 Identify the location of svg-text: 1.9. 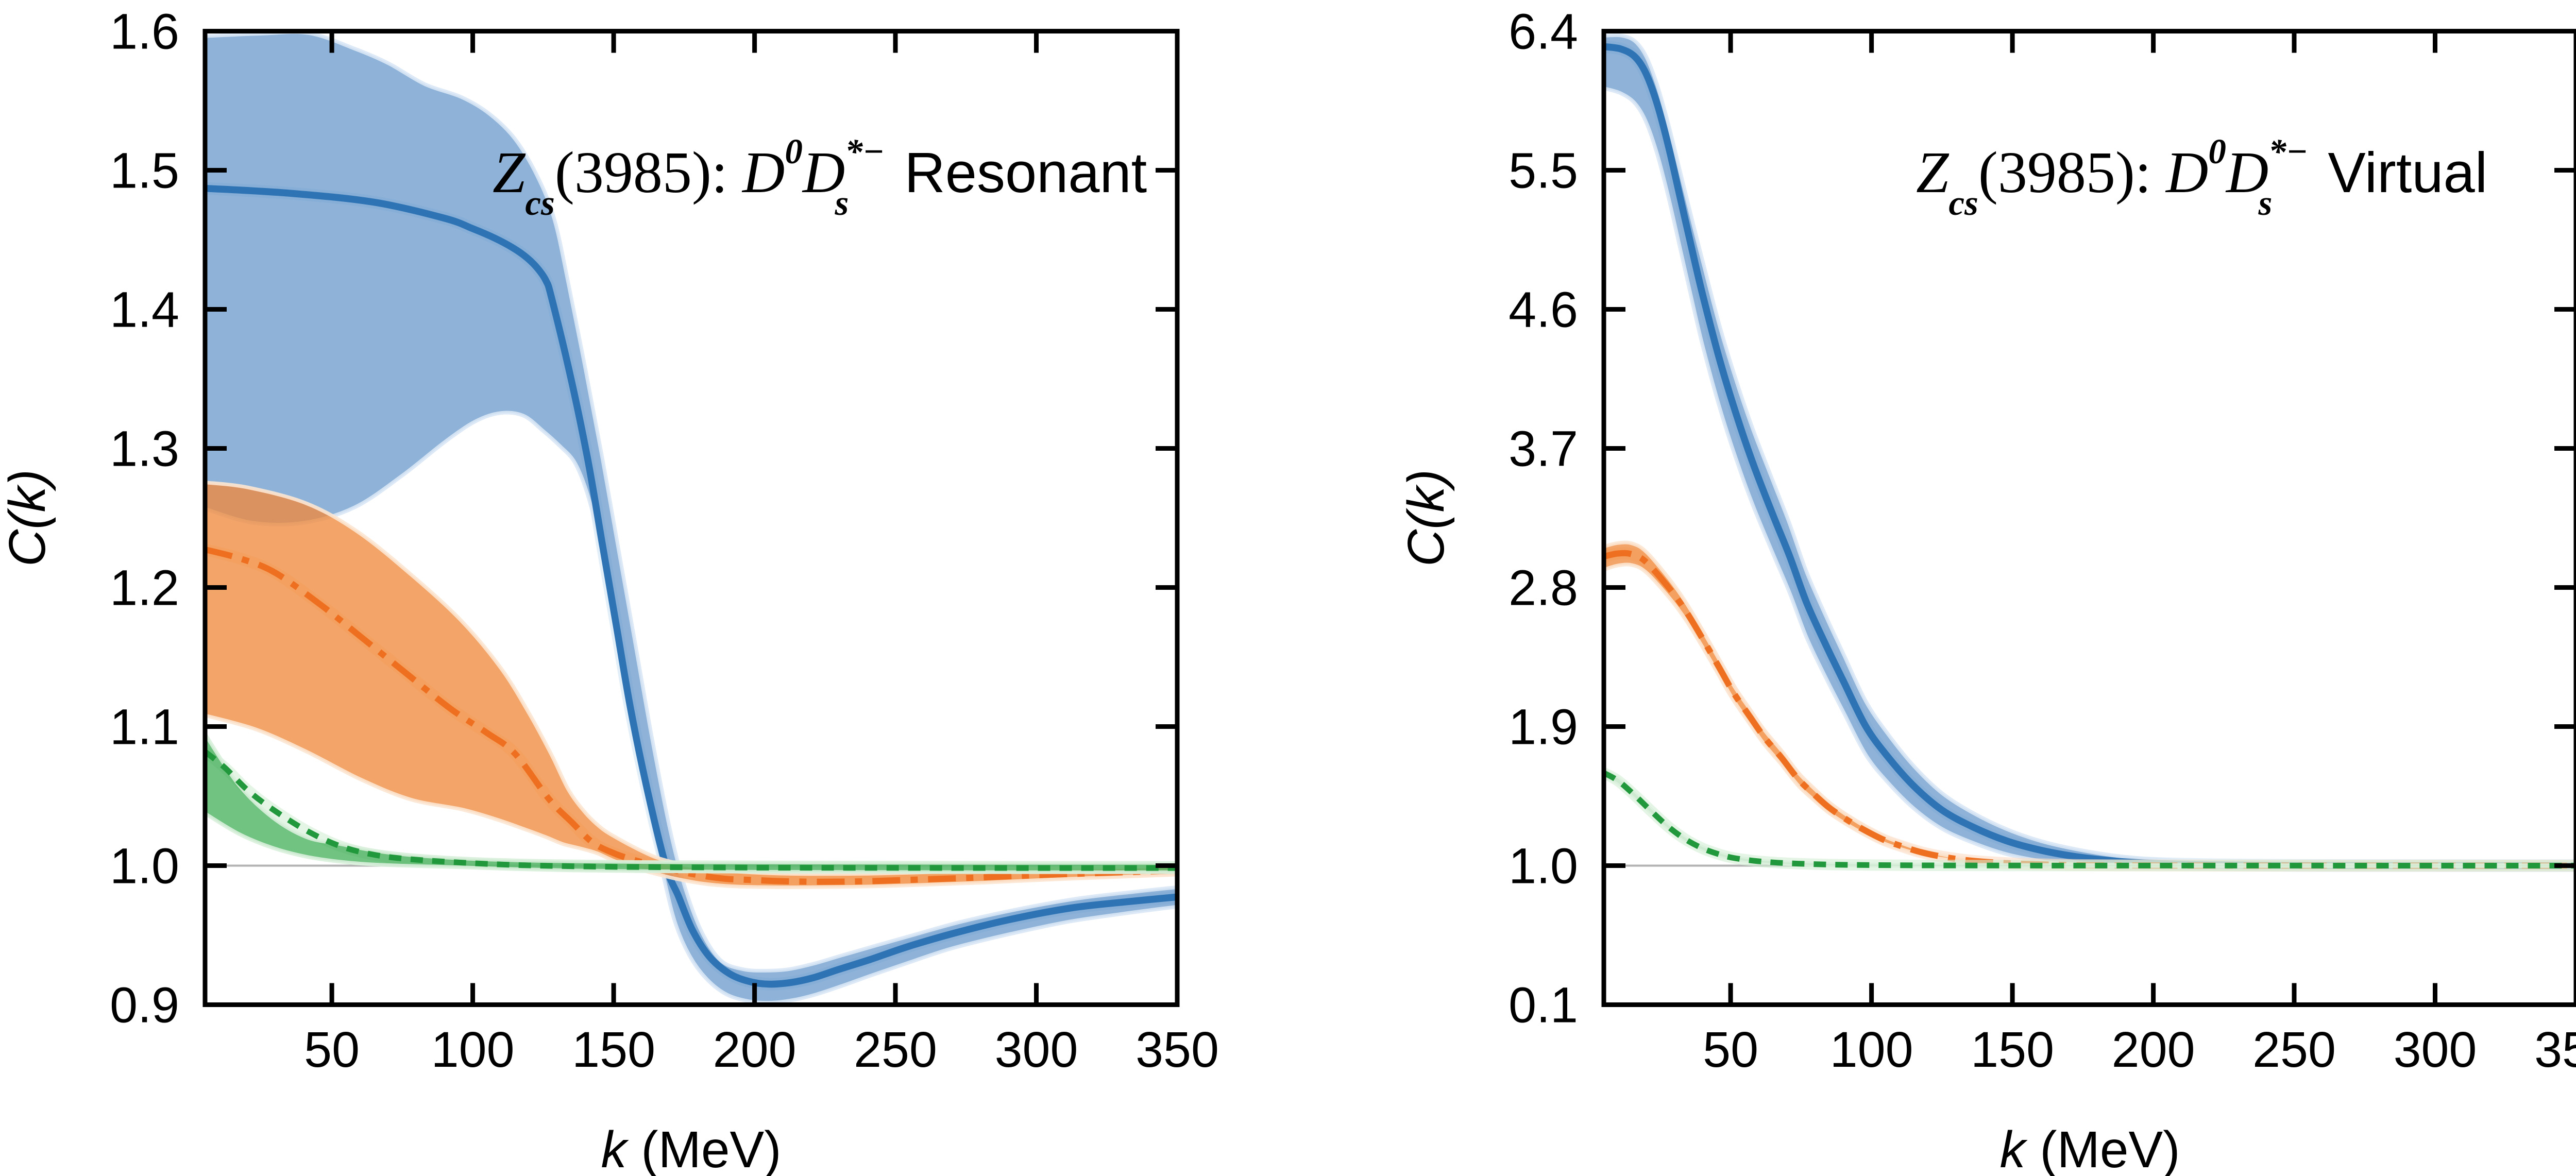
(1543, 727).